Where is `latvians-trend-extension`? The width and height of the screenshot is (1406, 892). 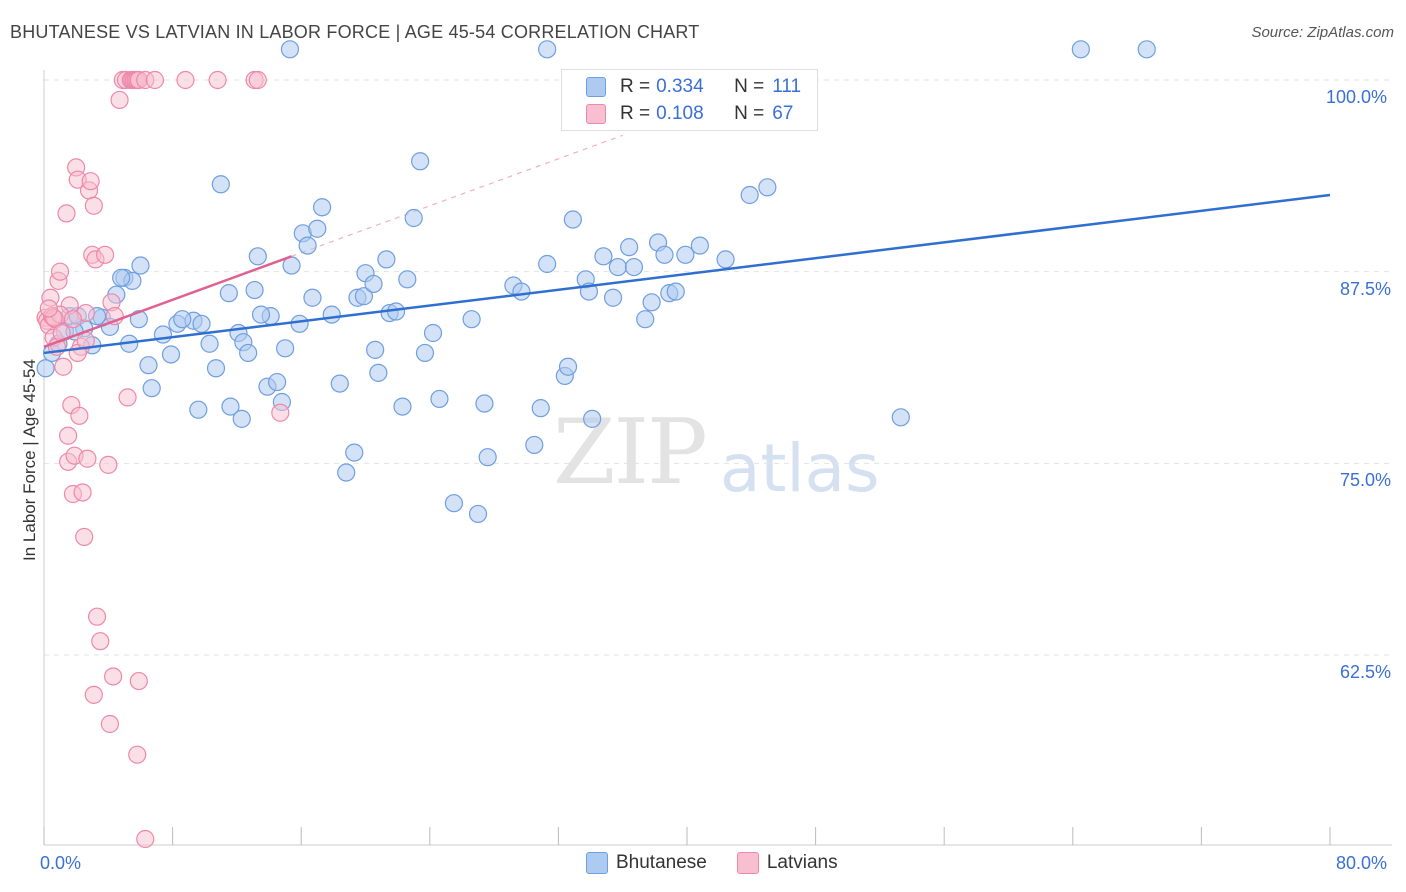
latvians-trend-extension is located at coordinates (457, 195).